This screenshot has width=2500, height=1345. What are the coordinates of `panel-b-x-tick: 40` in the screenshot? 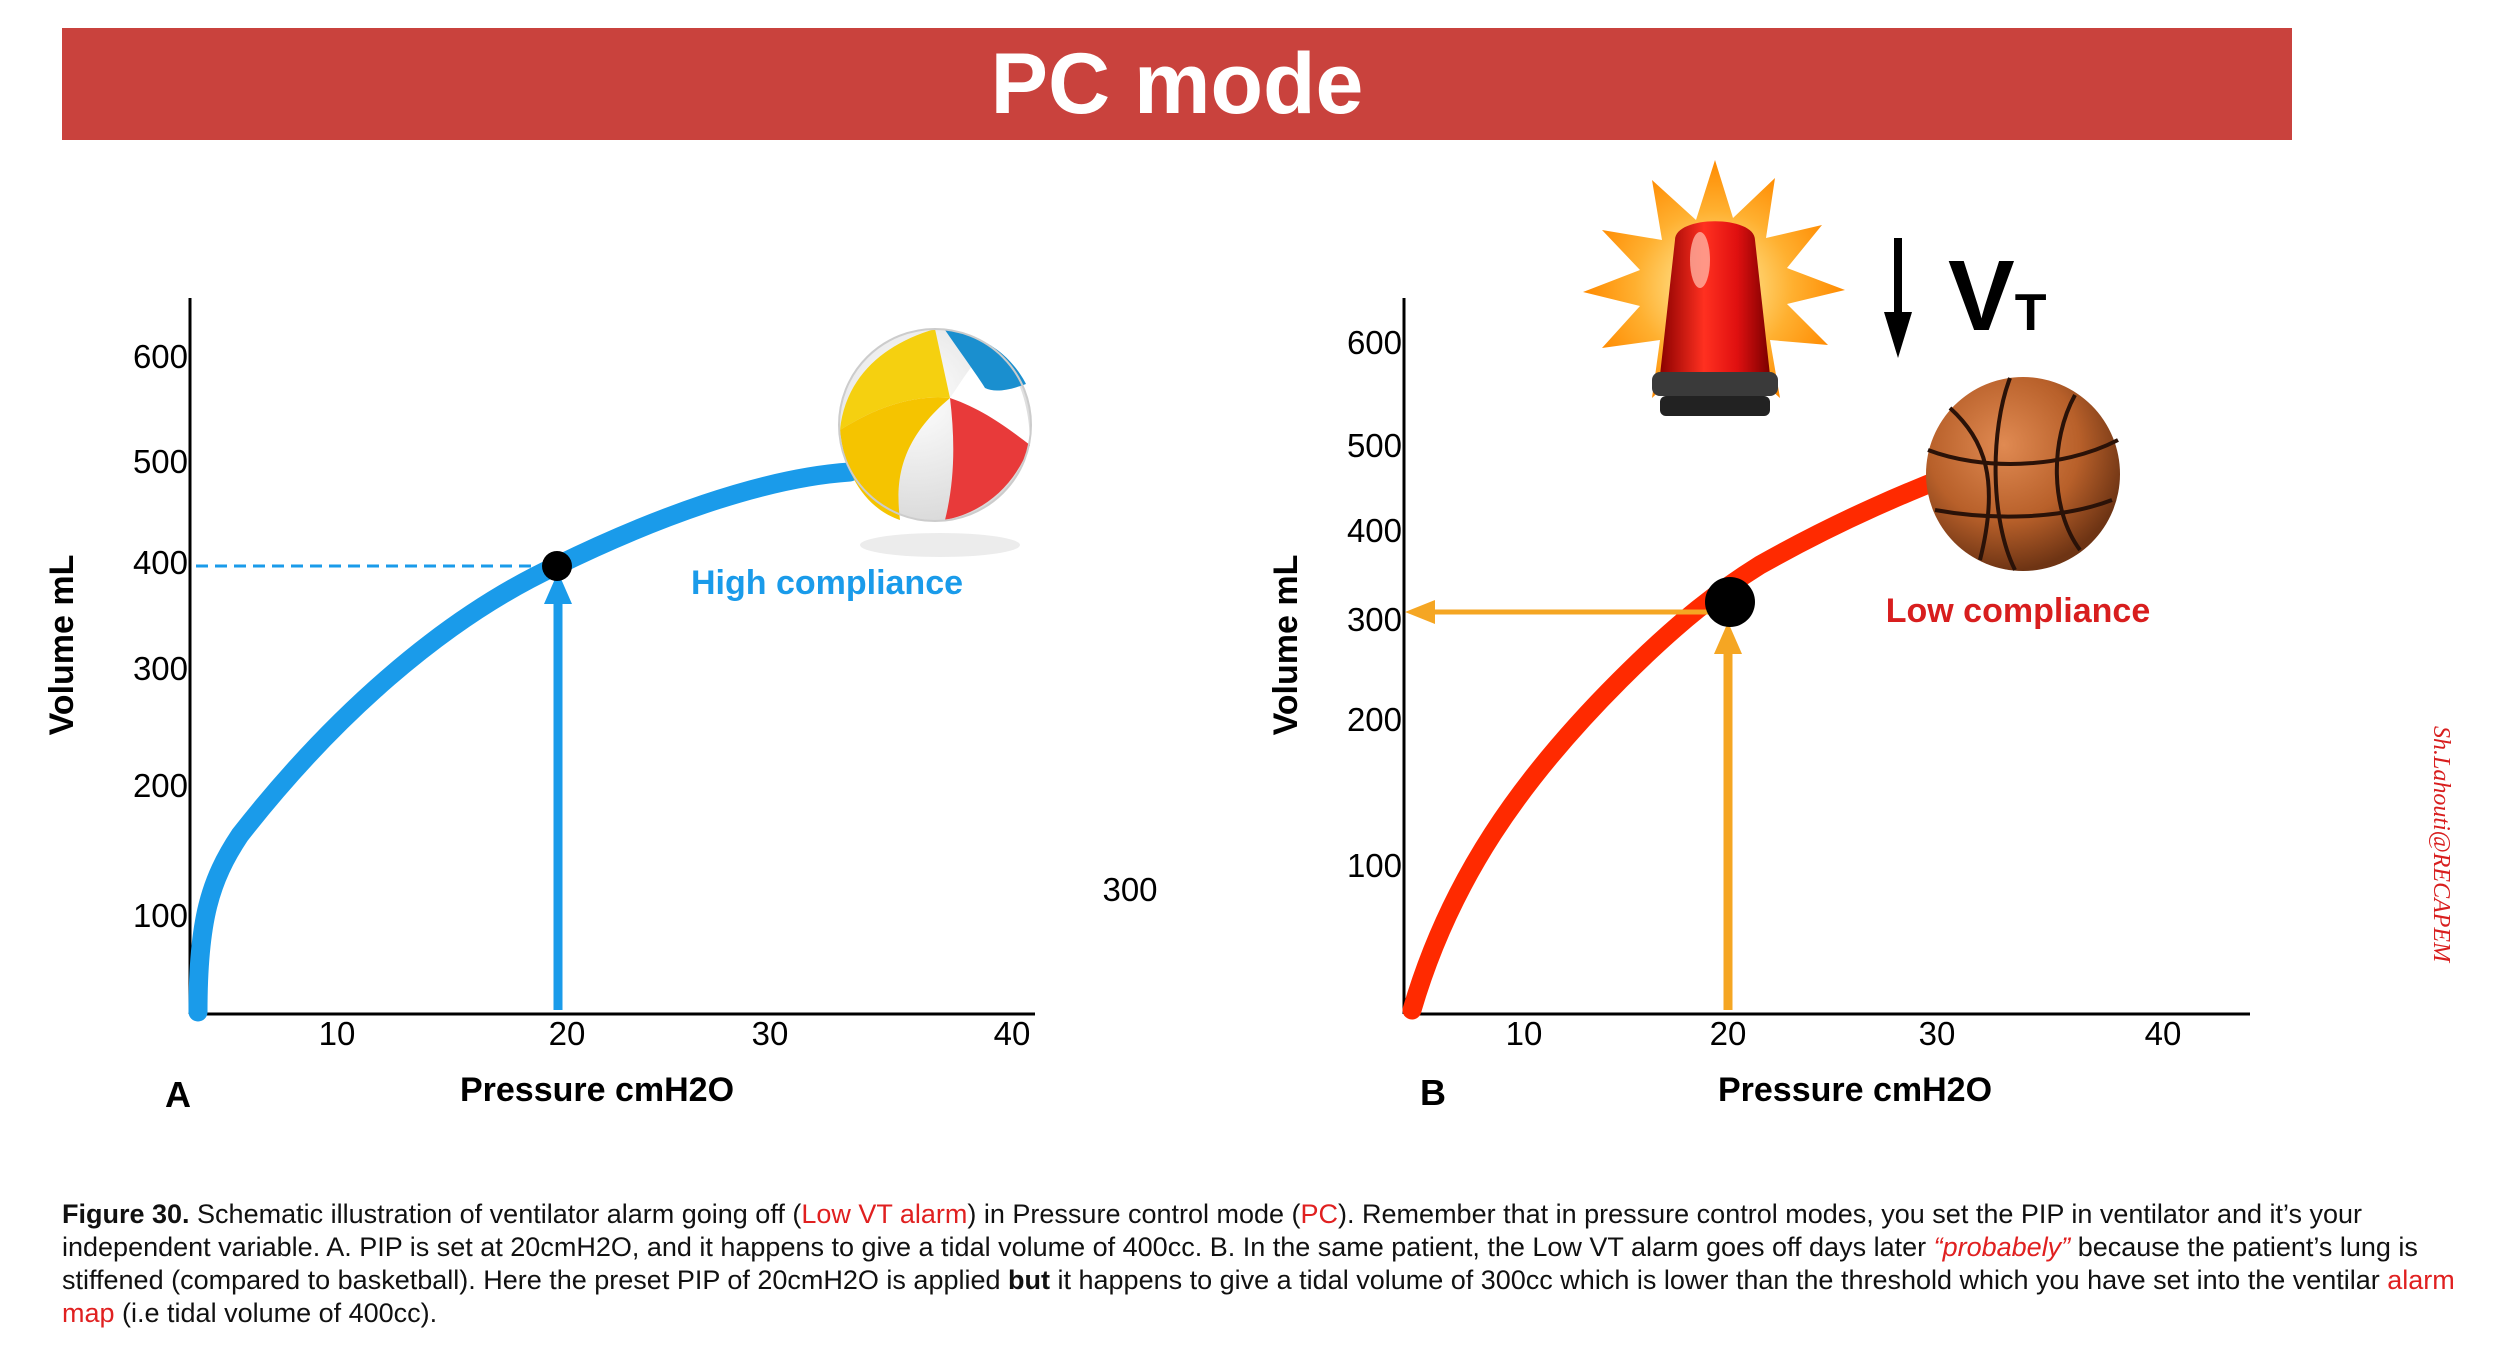 It's located at (2163, 1033).